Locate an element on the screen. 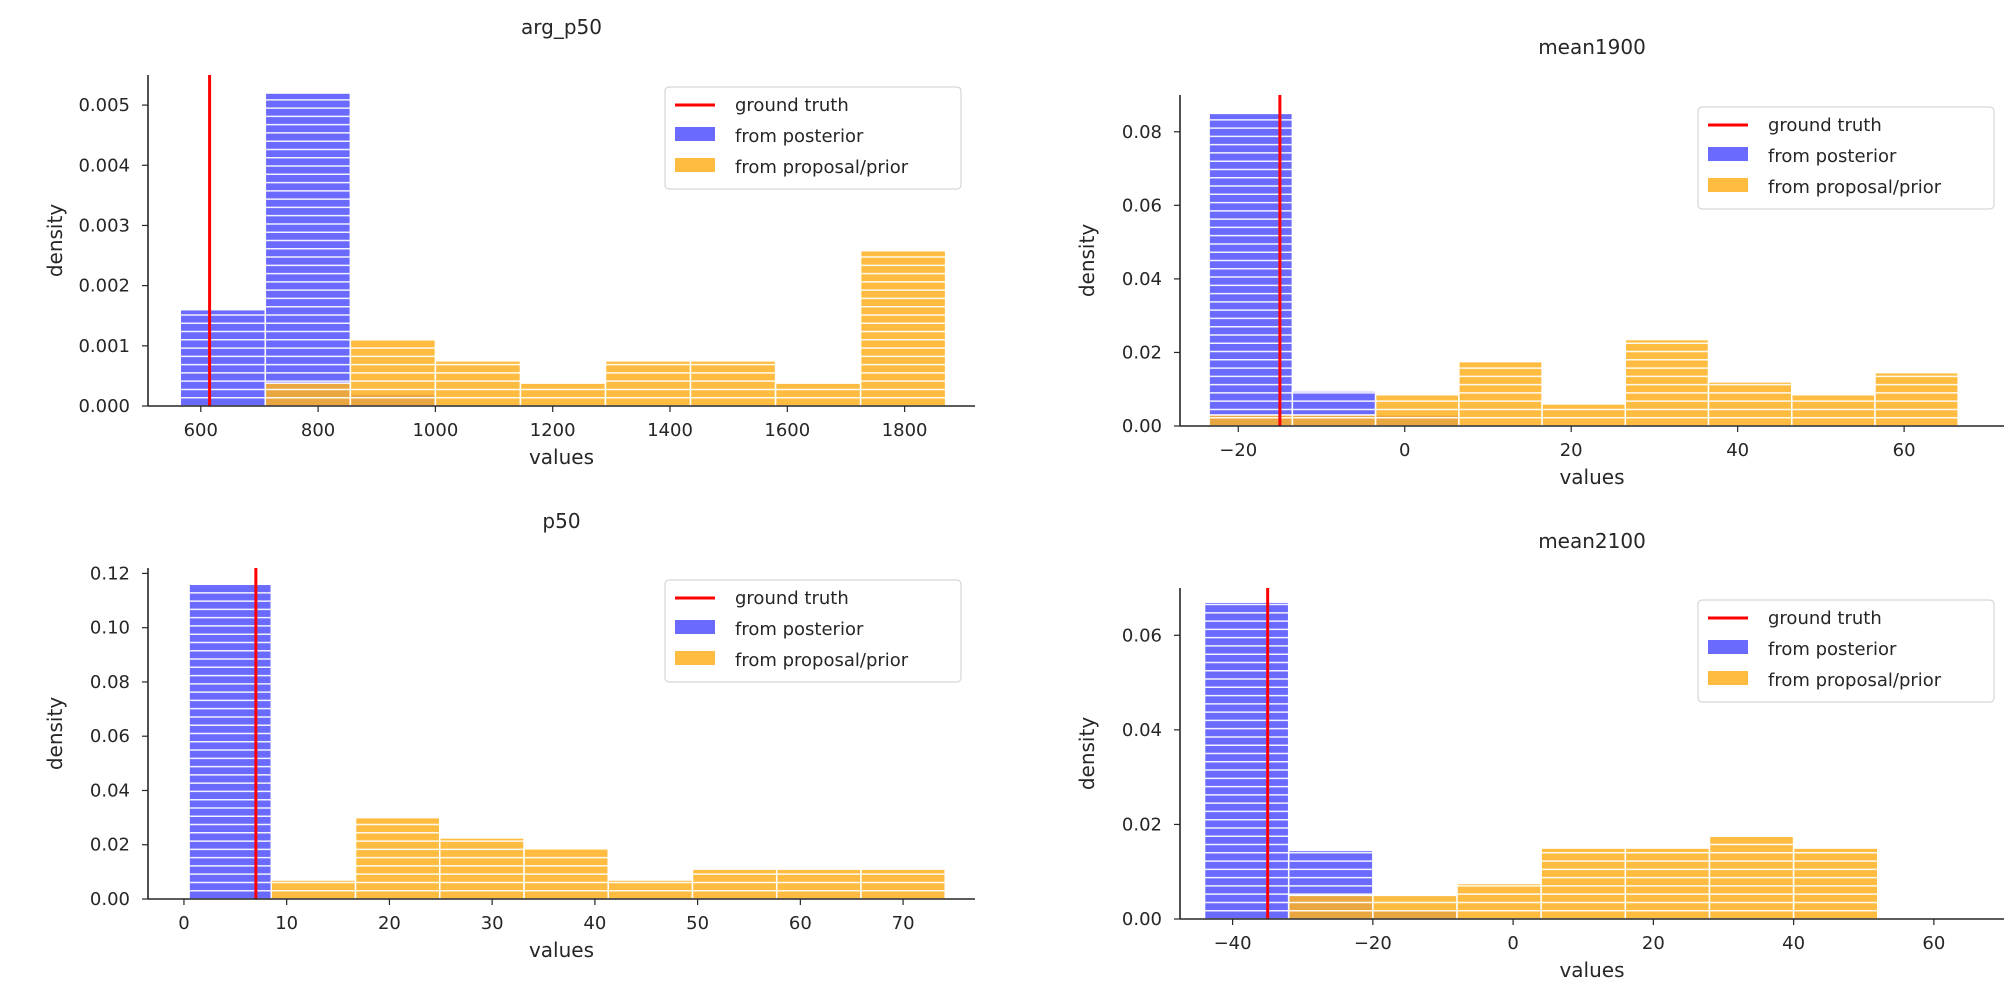 Image resolution: width=2004 pixels, height=994 pixels. chart-title: p50 is located at coordinates (561, 521).